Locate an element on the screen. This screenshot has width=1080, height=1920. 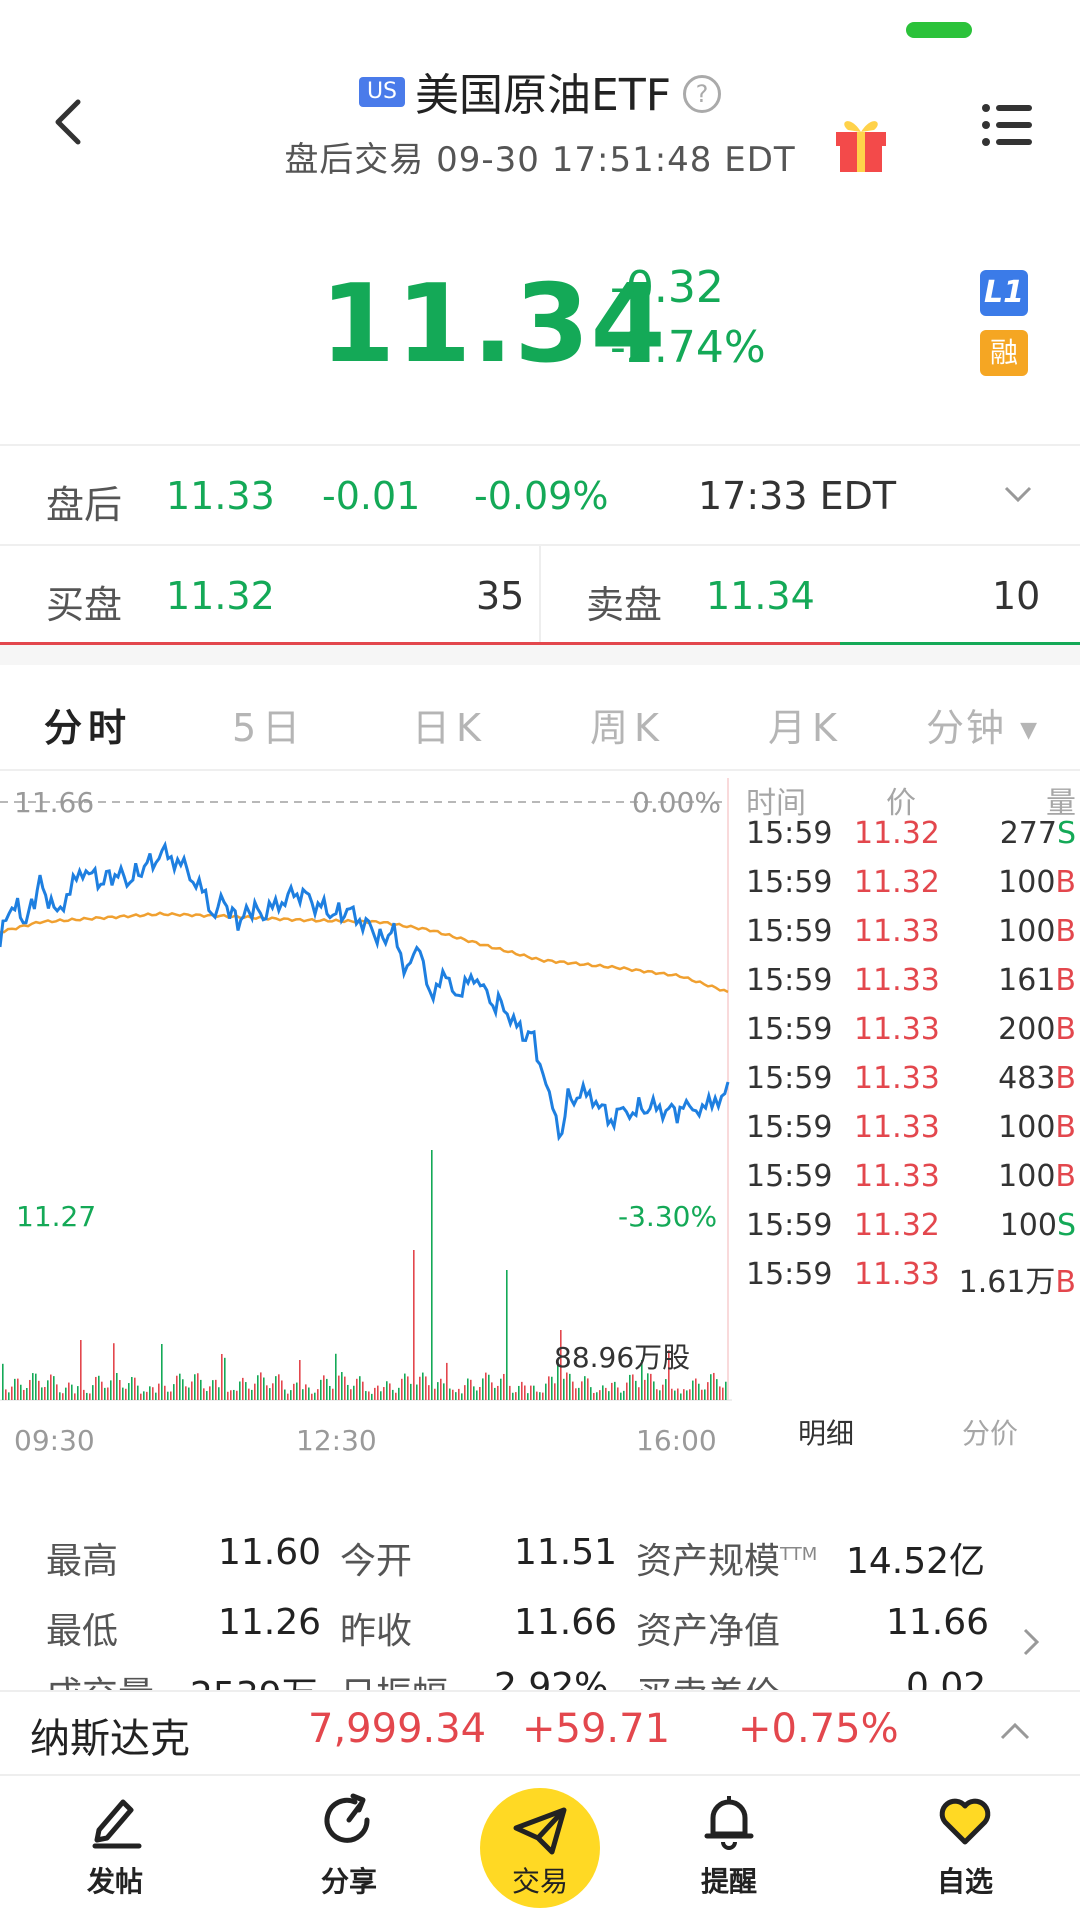
menu-button is located at coordinates (1008, 125).